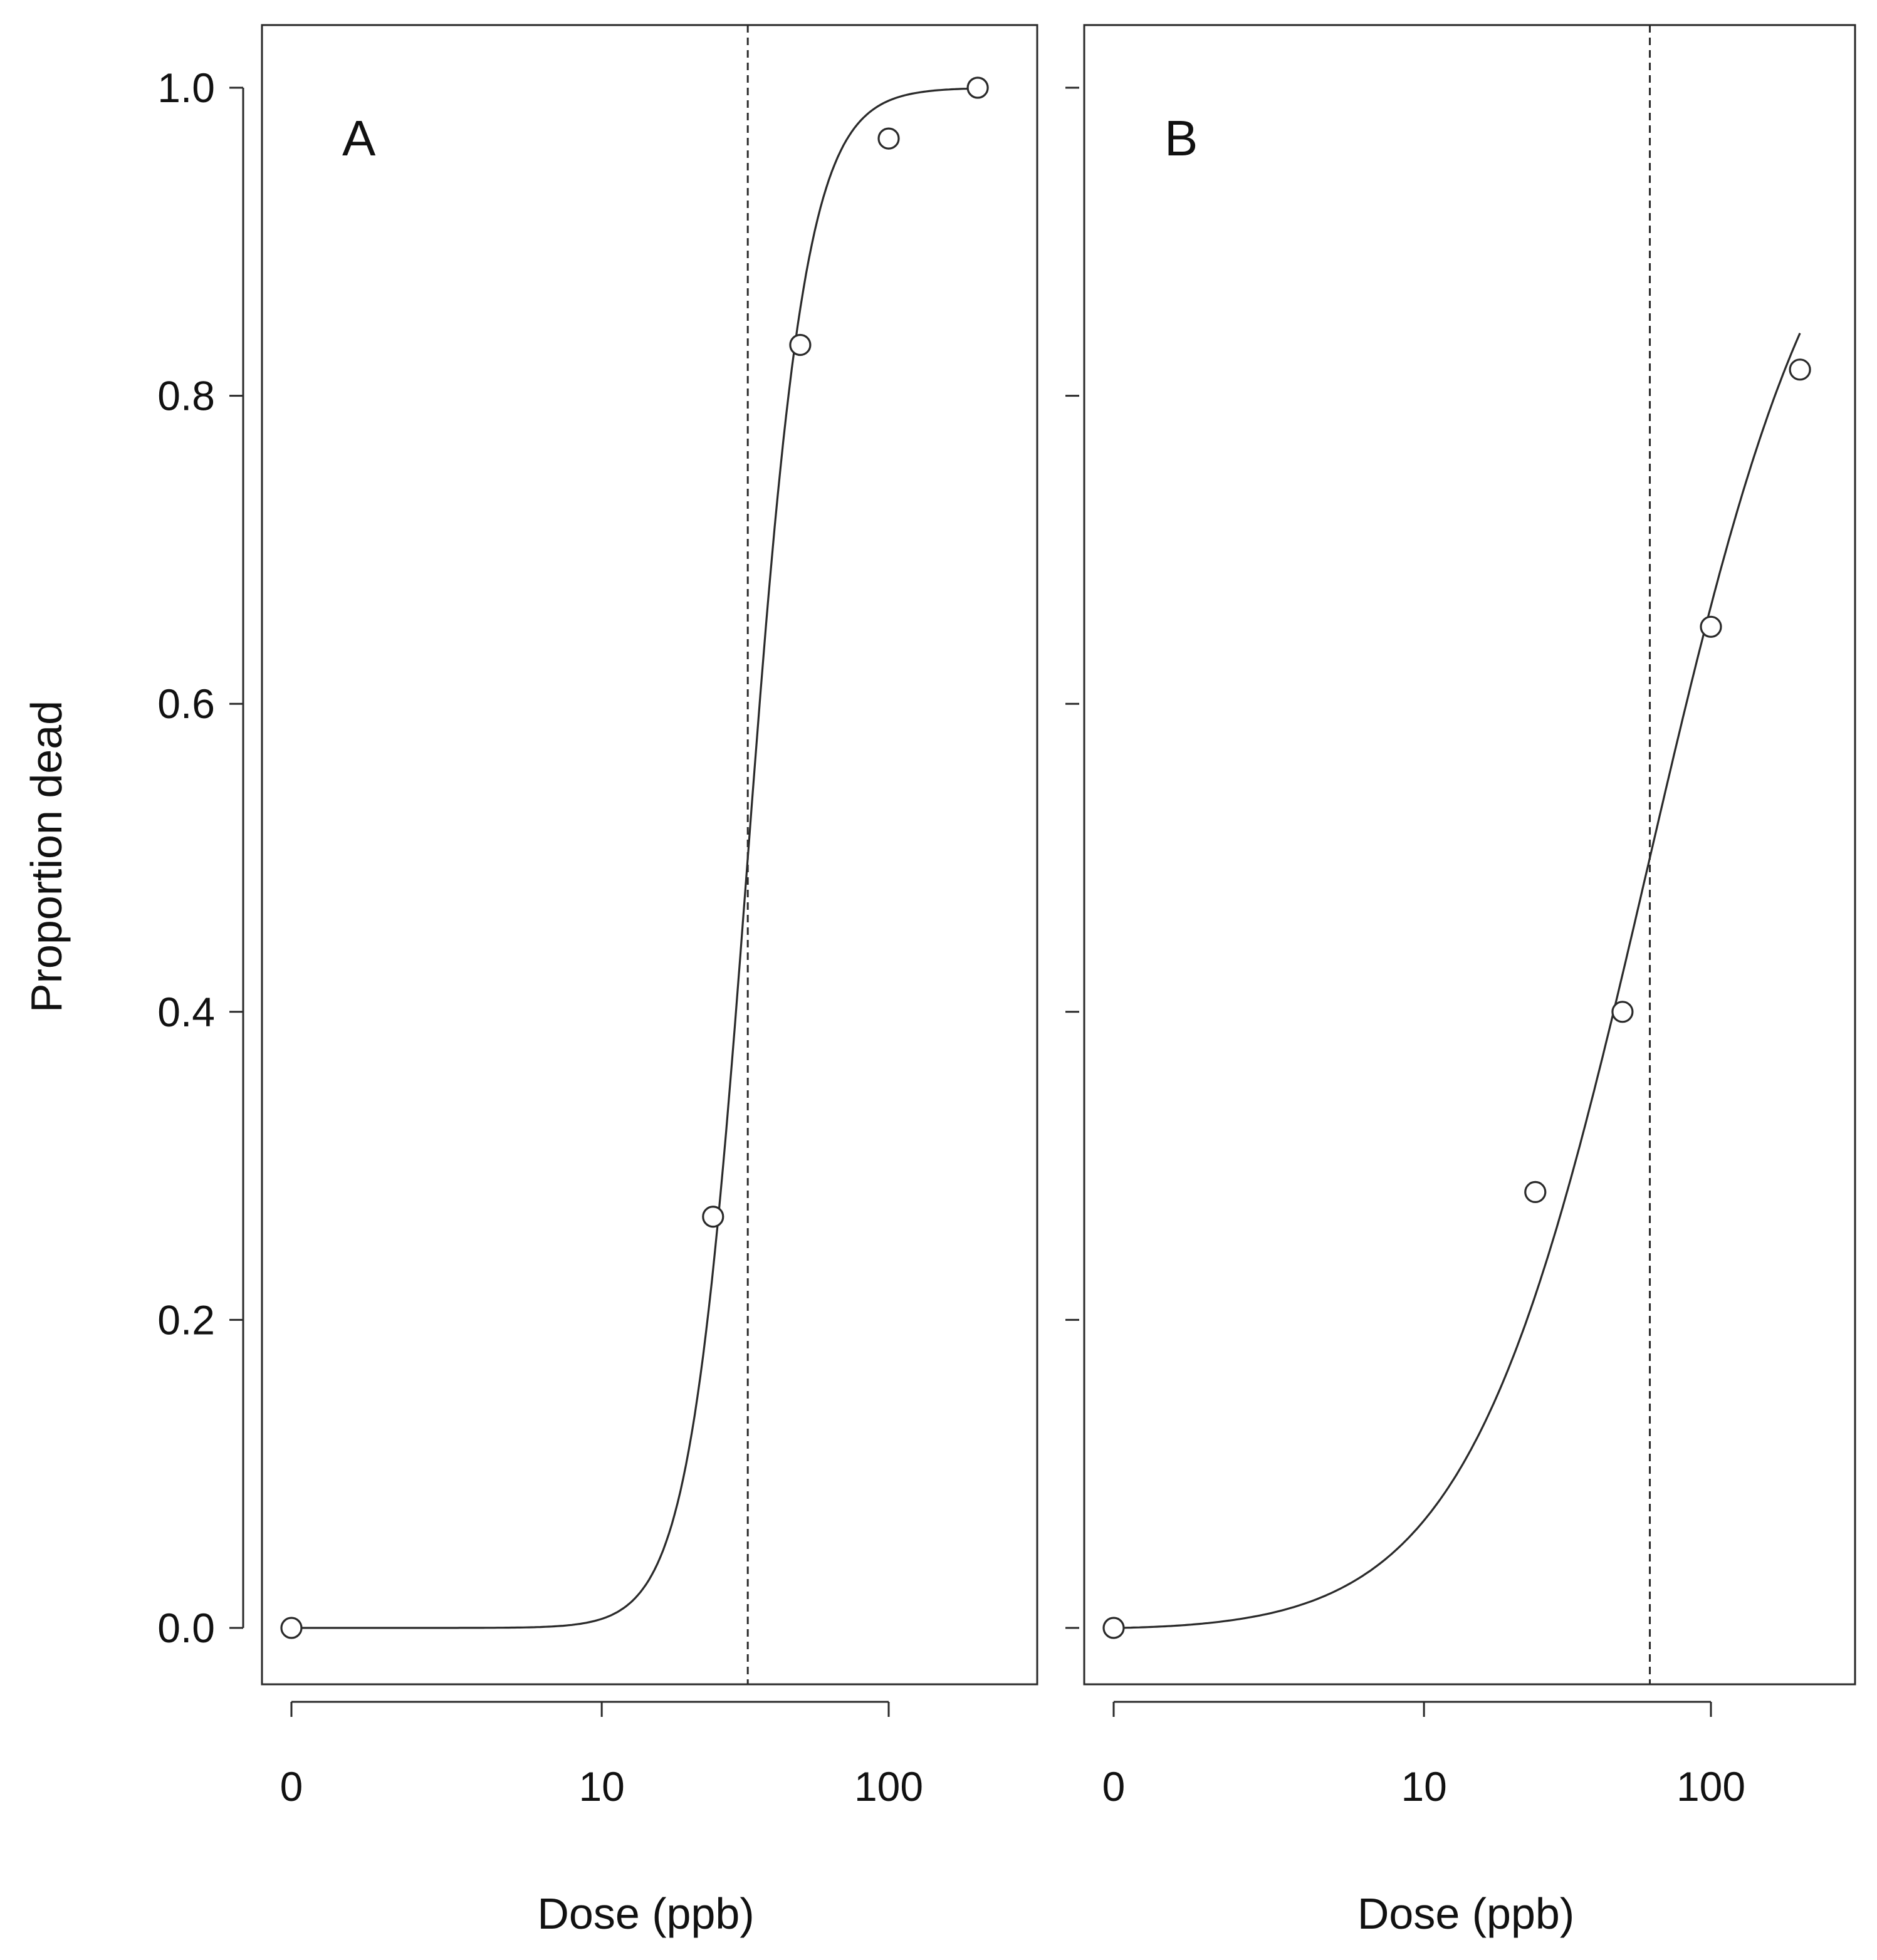  Describe the element at coordinates (186, 396) in the screenshot. I see `y-tick-label: 0.8` at that location.